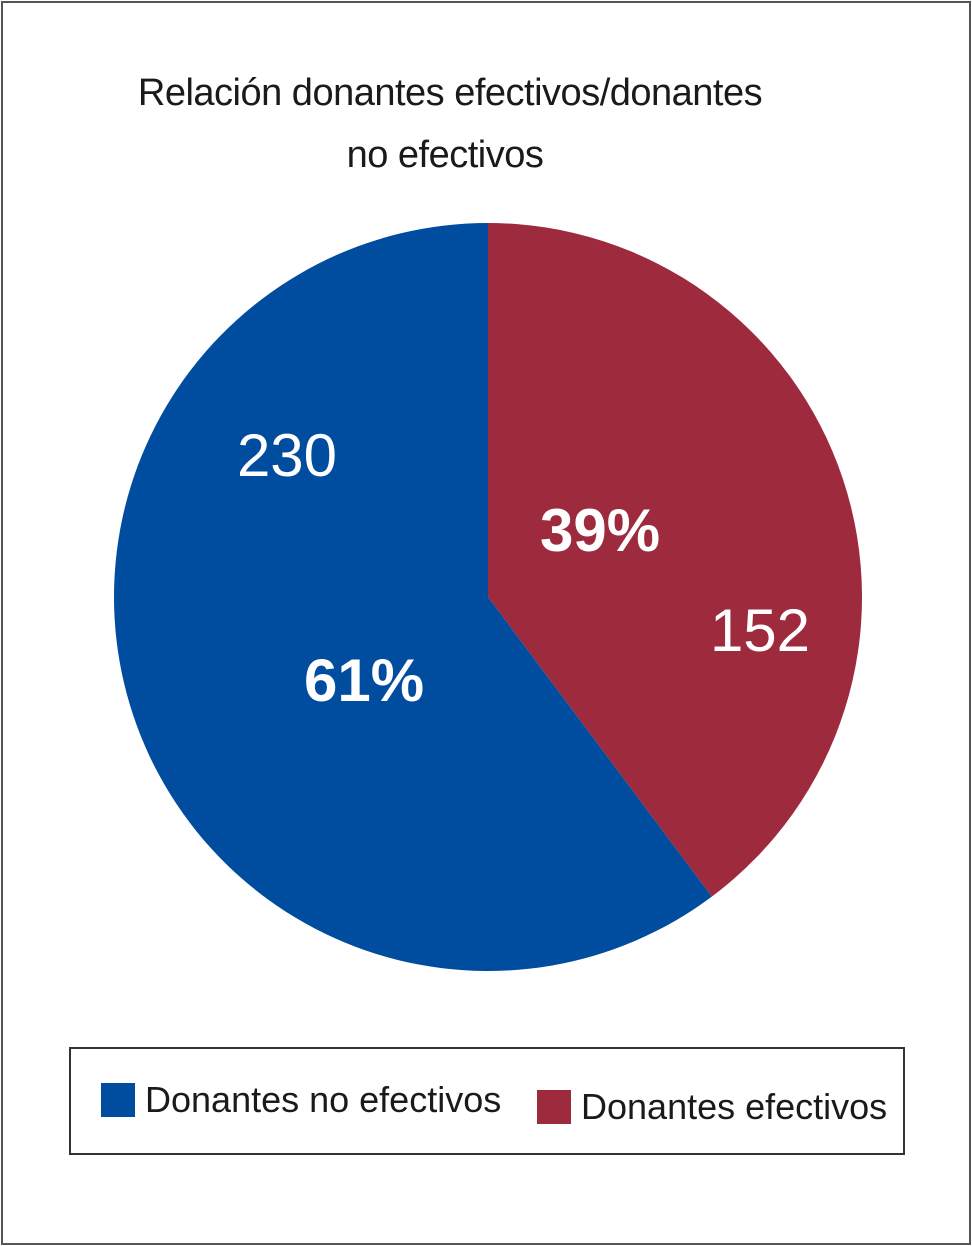  I want to click on legend: Donantes no efectivos Donantes efectivos, so click(487, 1101).